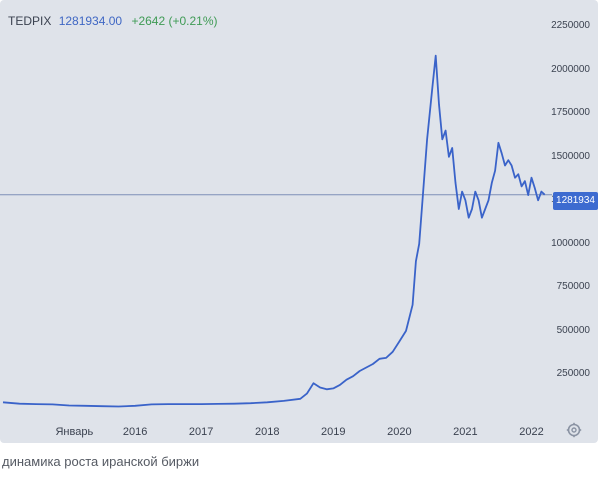  Describe the element at coordinates (570, 69) in the screenshot. I see `y-tick-label: 2000000` at that location.